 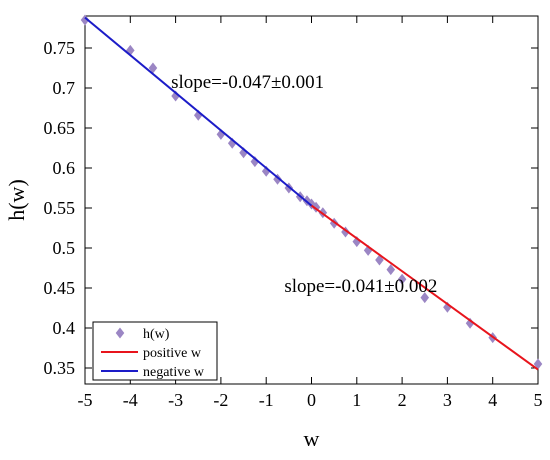 I want to click on legend-entry: negative w, so click(x=174, y=372).